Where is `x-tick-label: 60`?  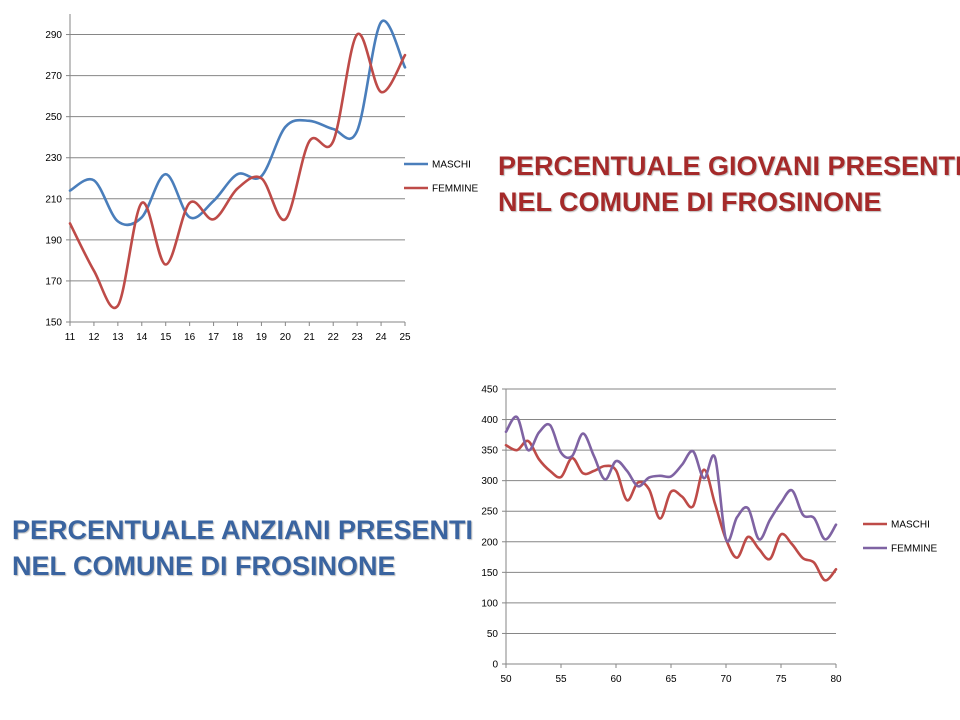 x-tick-label: 60 is located at coordinates (616, 679).